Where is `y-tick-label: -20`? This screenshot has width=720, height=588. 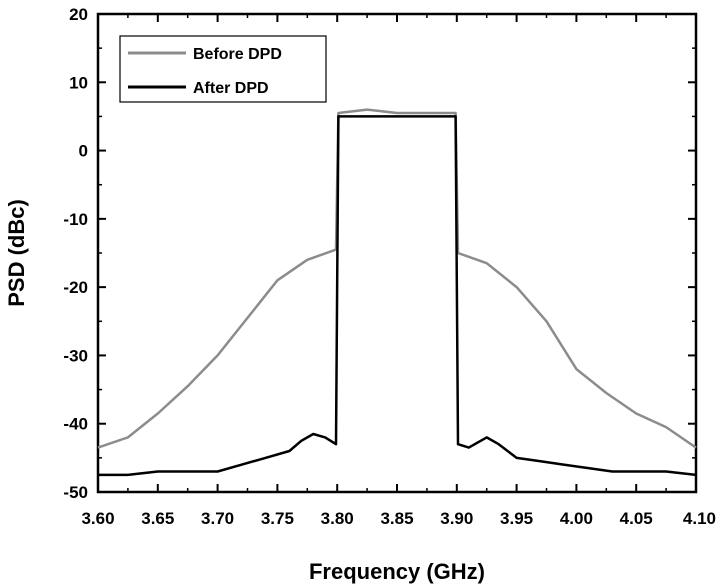 y-tick-label: -20 is located at coordinates (75, 287).